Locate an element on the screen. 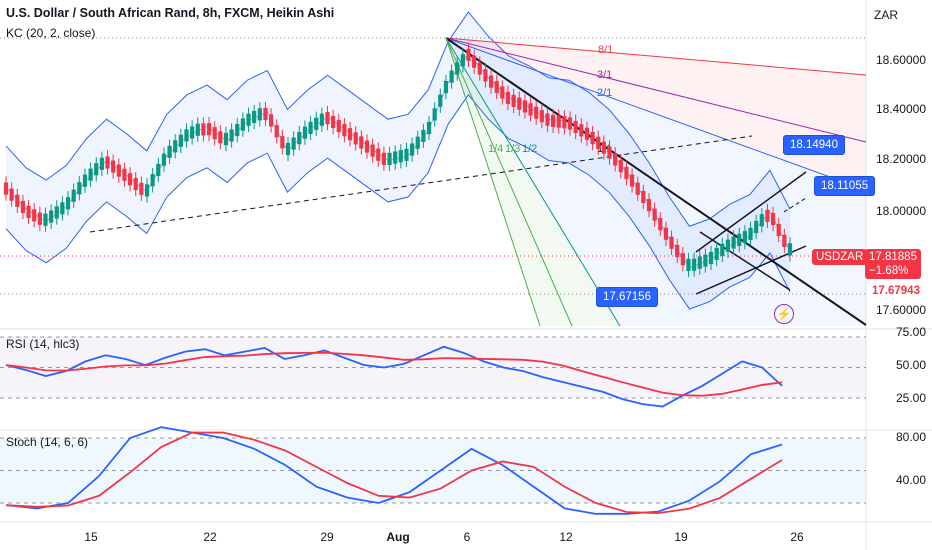 Image resolution: width=932 pixels, height=550 pixels. stoch-pane-label: Stoch (14, 6, 6) is located at coordinates (47, 442).